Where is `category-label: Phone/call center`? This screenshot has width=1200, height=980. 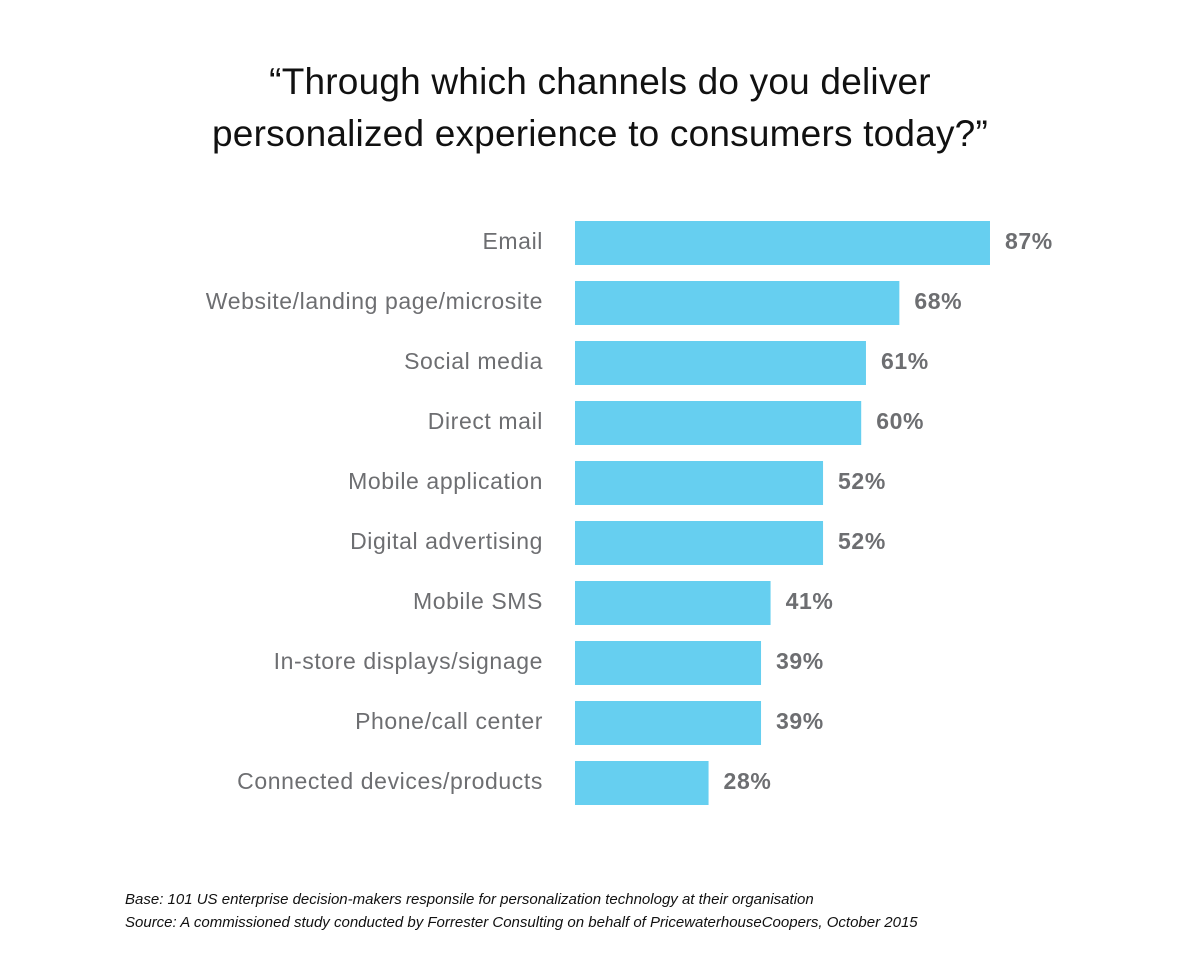 category-label: Phone/call center is located at coordinates (449, 721).